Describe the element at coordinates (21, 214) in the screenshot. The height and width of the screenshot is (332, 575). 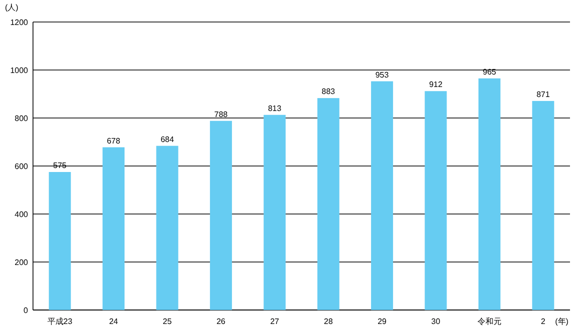
I see `y-tick-label: 400` at that location.